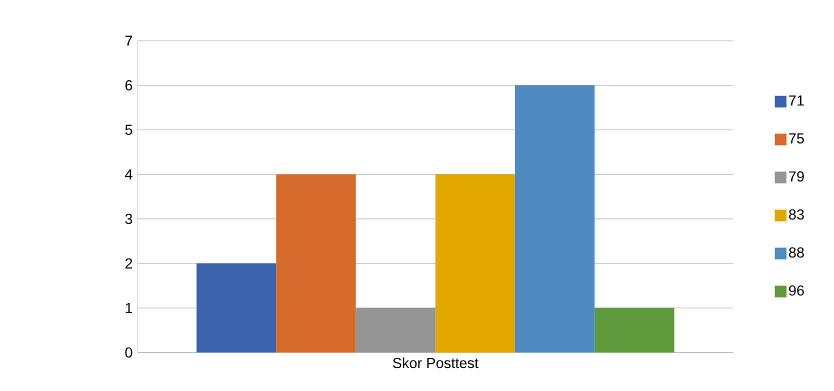 The width and height of the screenshot is (834, 391). I want to click on legend-label: 75, so click(796, 138).